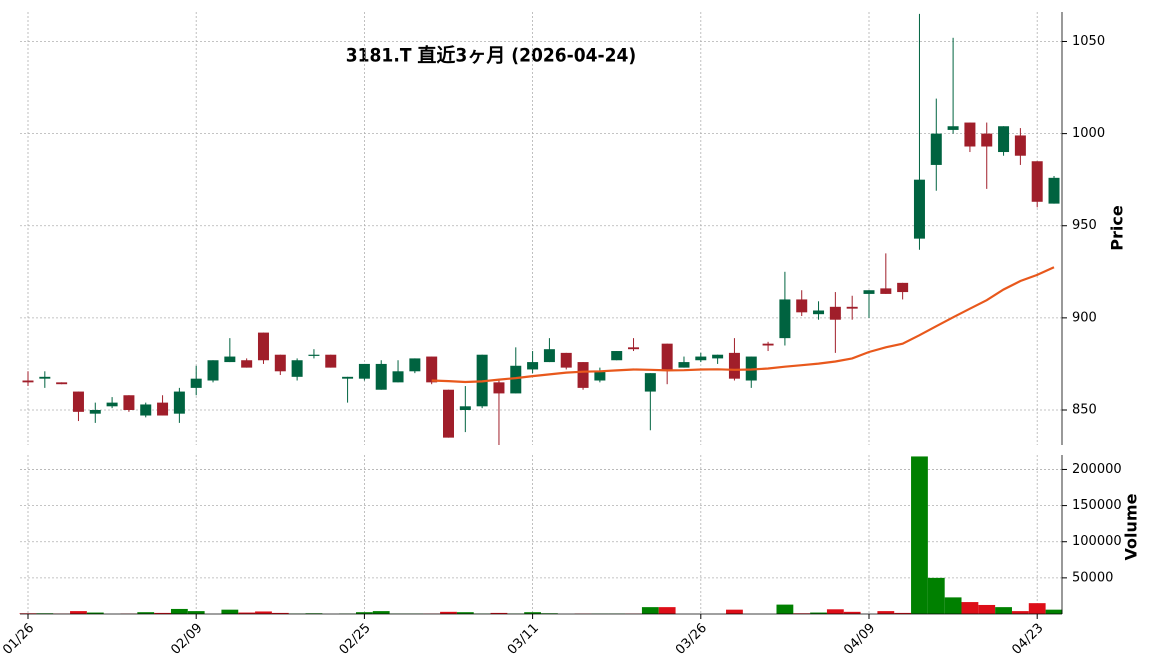  Describe the element at coordinates (1097, 505) in the screenshot. I see `y2-tick-label: 150000` at that location.